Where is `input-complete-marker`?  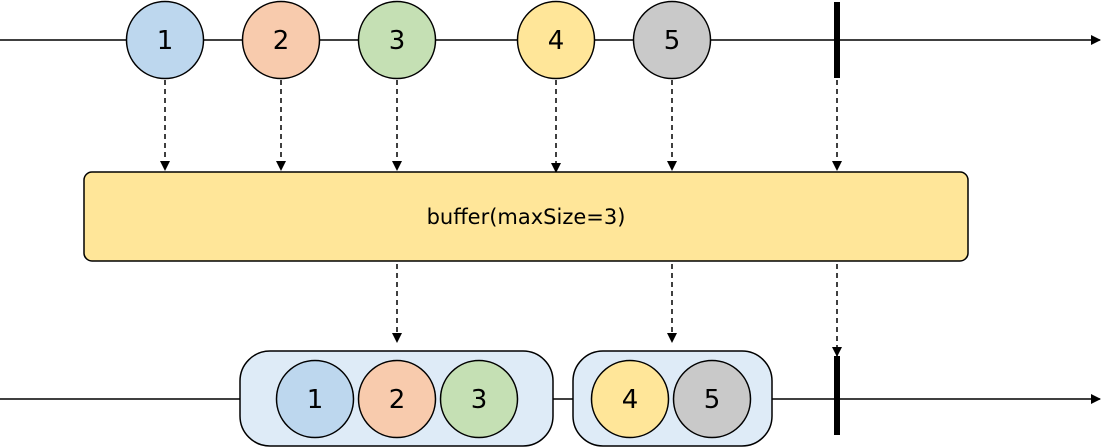 input-complete-marker is located at coordinates (837, 40).